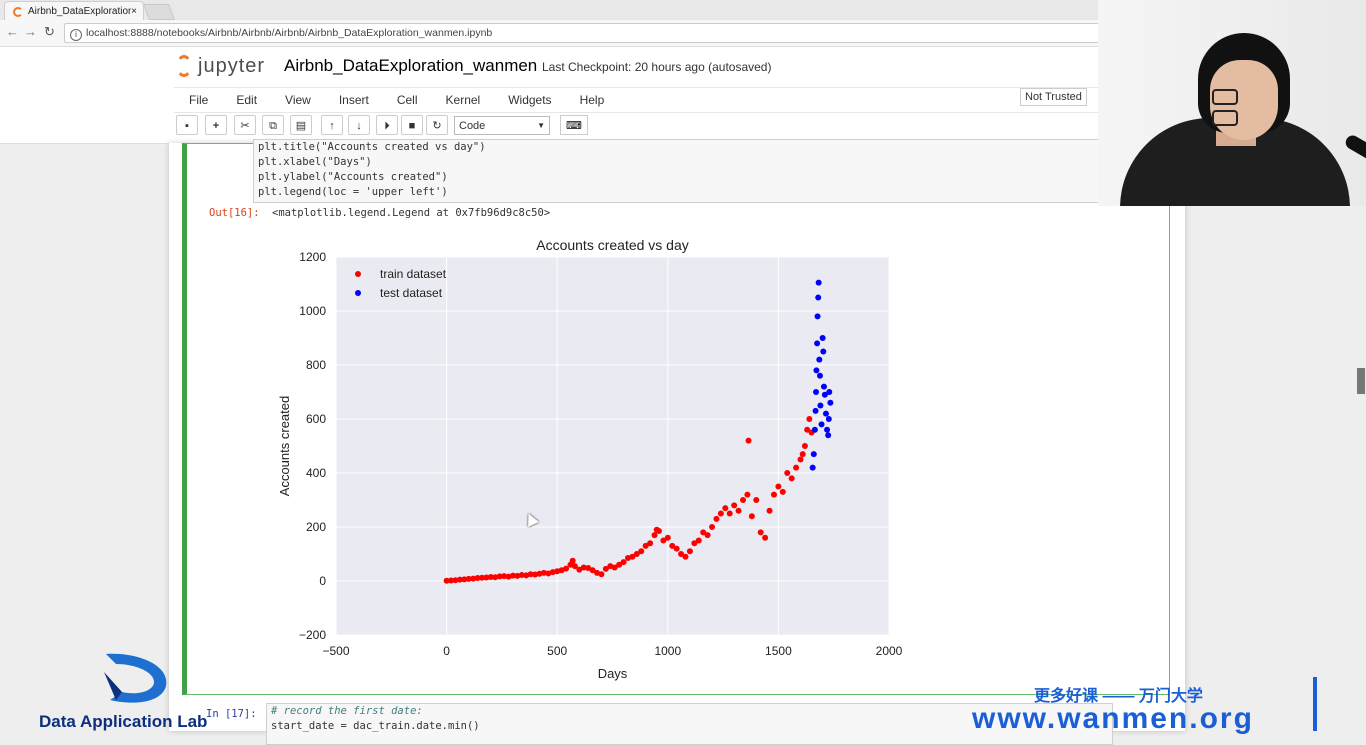  What do you see at coordinates (541, 125) in the screenshot?
I see `dropdown-arrow-icon: ▼` at bounding box center [541, 125].